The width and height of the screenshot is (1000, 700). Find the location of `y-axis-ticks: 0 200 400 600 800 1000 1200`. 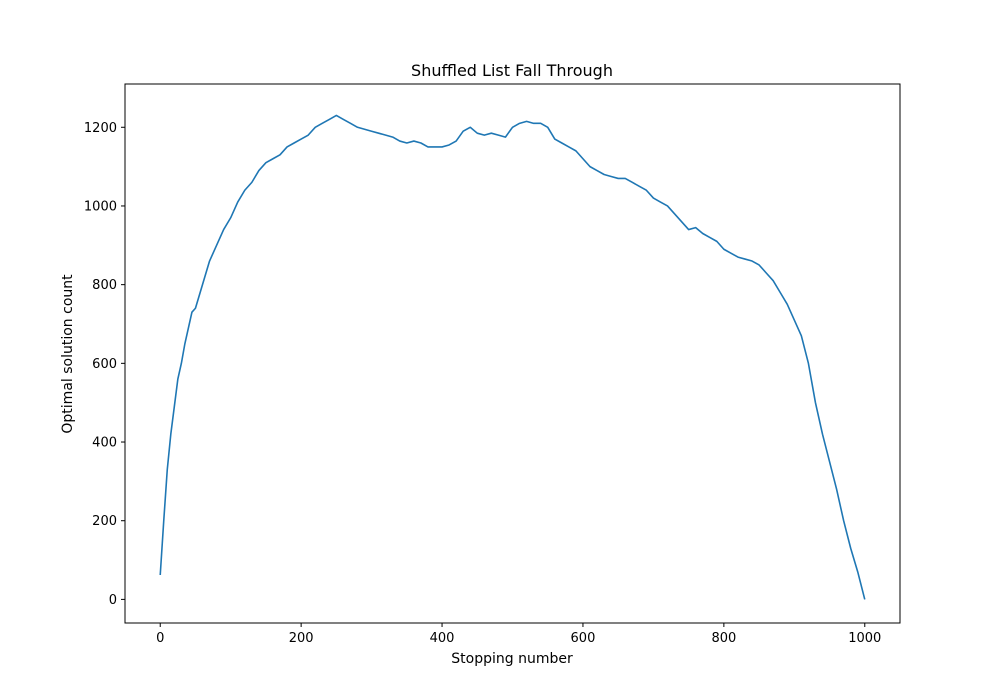

y-axis-ticks: 0 200 400 600 800 1000 1200 is located at coordinates (104, 364).